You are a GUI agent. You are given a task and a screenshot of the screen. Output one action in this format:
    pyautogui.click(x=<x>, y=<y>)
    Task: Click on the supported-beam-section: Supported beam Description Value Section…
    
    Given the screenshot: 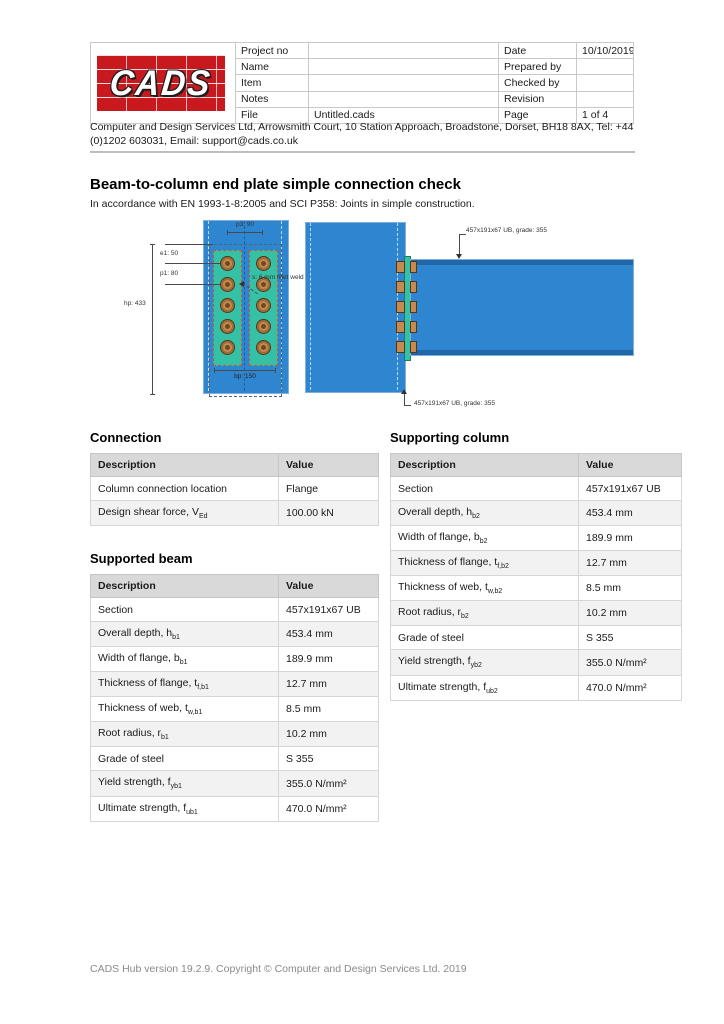 What is the action you would take?
    pyautogui.click(x=234, y=686)
    